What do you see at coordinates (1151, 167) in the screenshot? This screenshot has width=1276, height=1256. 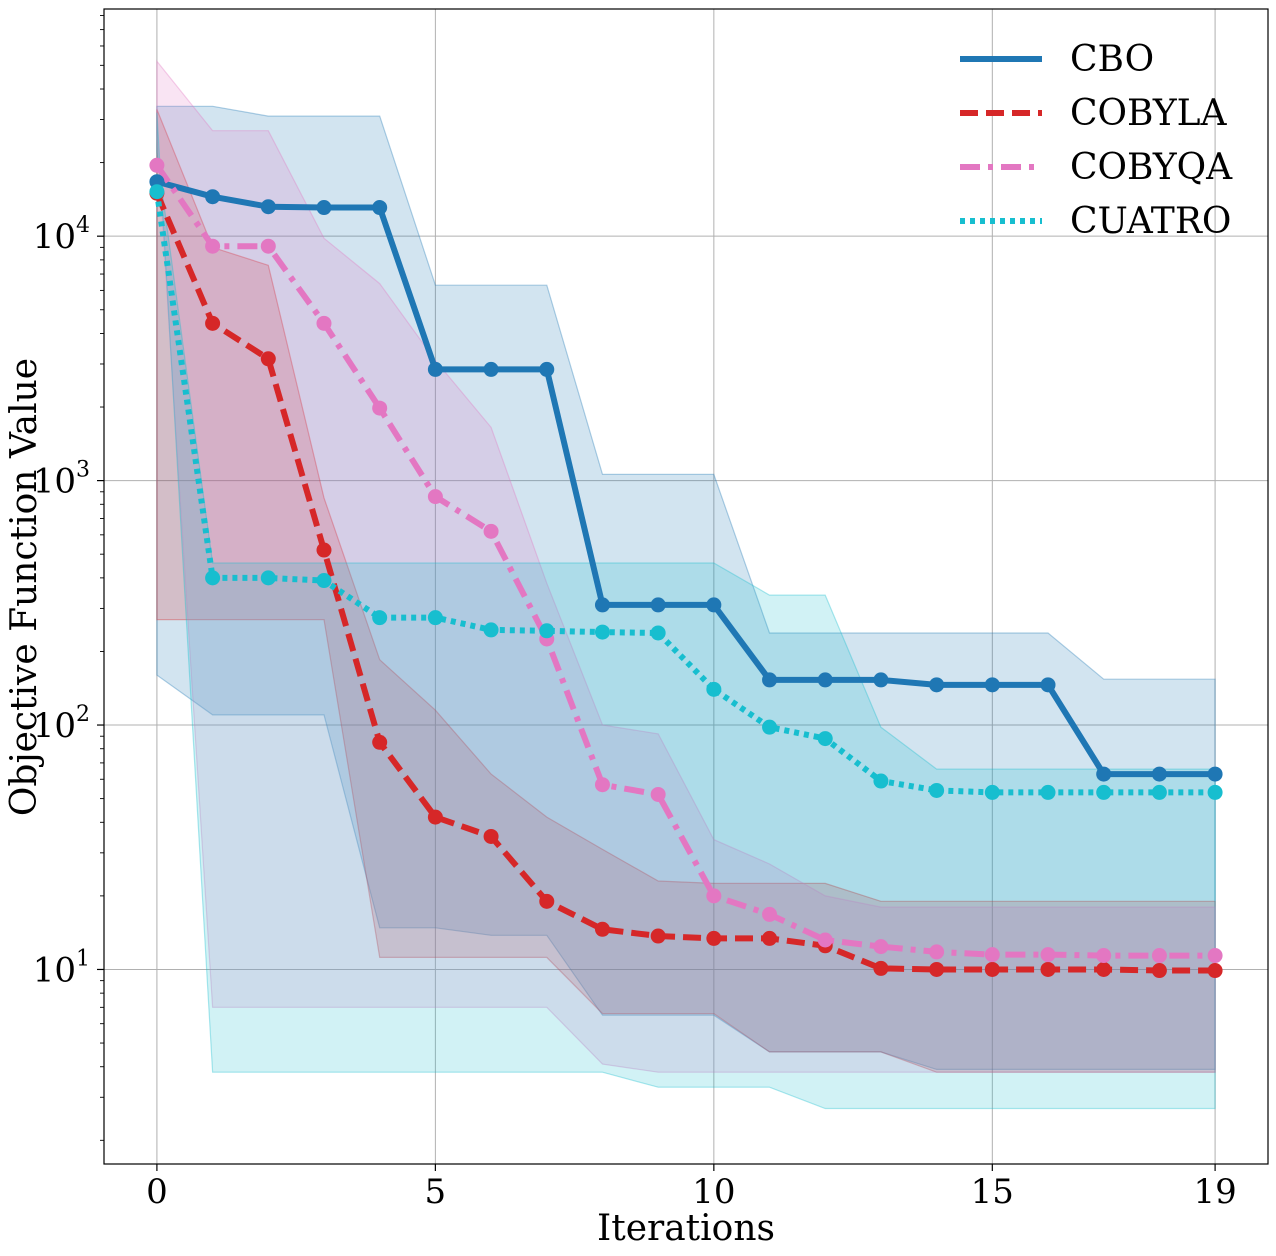 I see `legend-label-cobyqa: COBYQA` at bounding box center [1151, 167].